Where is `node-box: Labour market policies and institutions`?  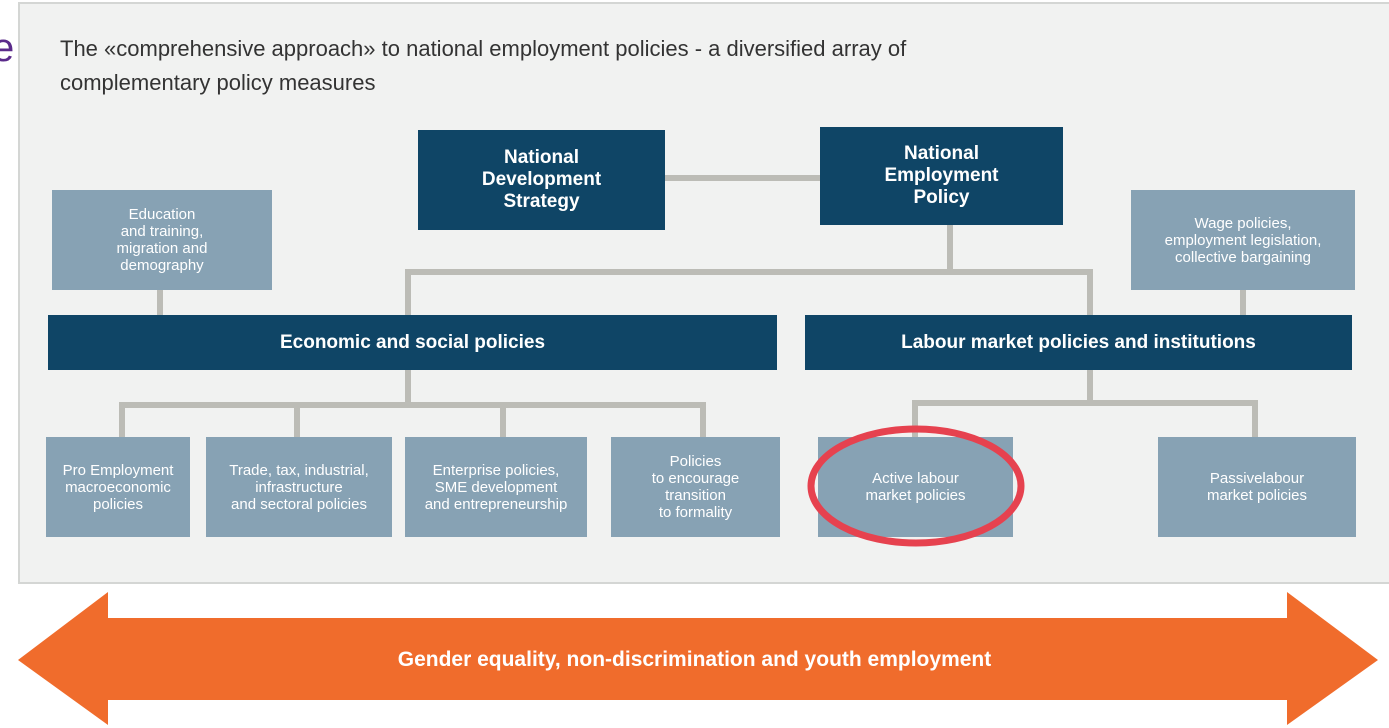 node-box: Labour market policies and institutions is located at coordinates (1078, 342).